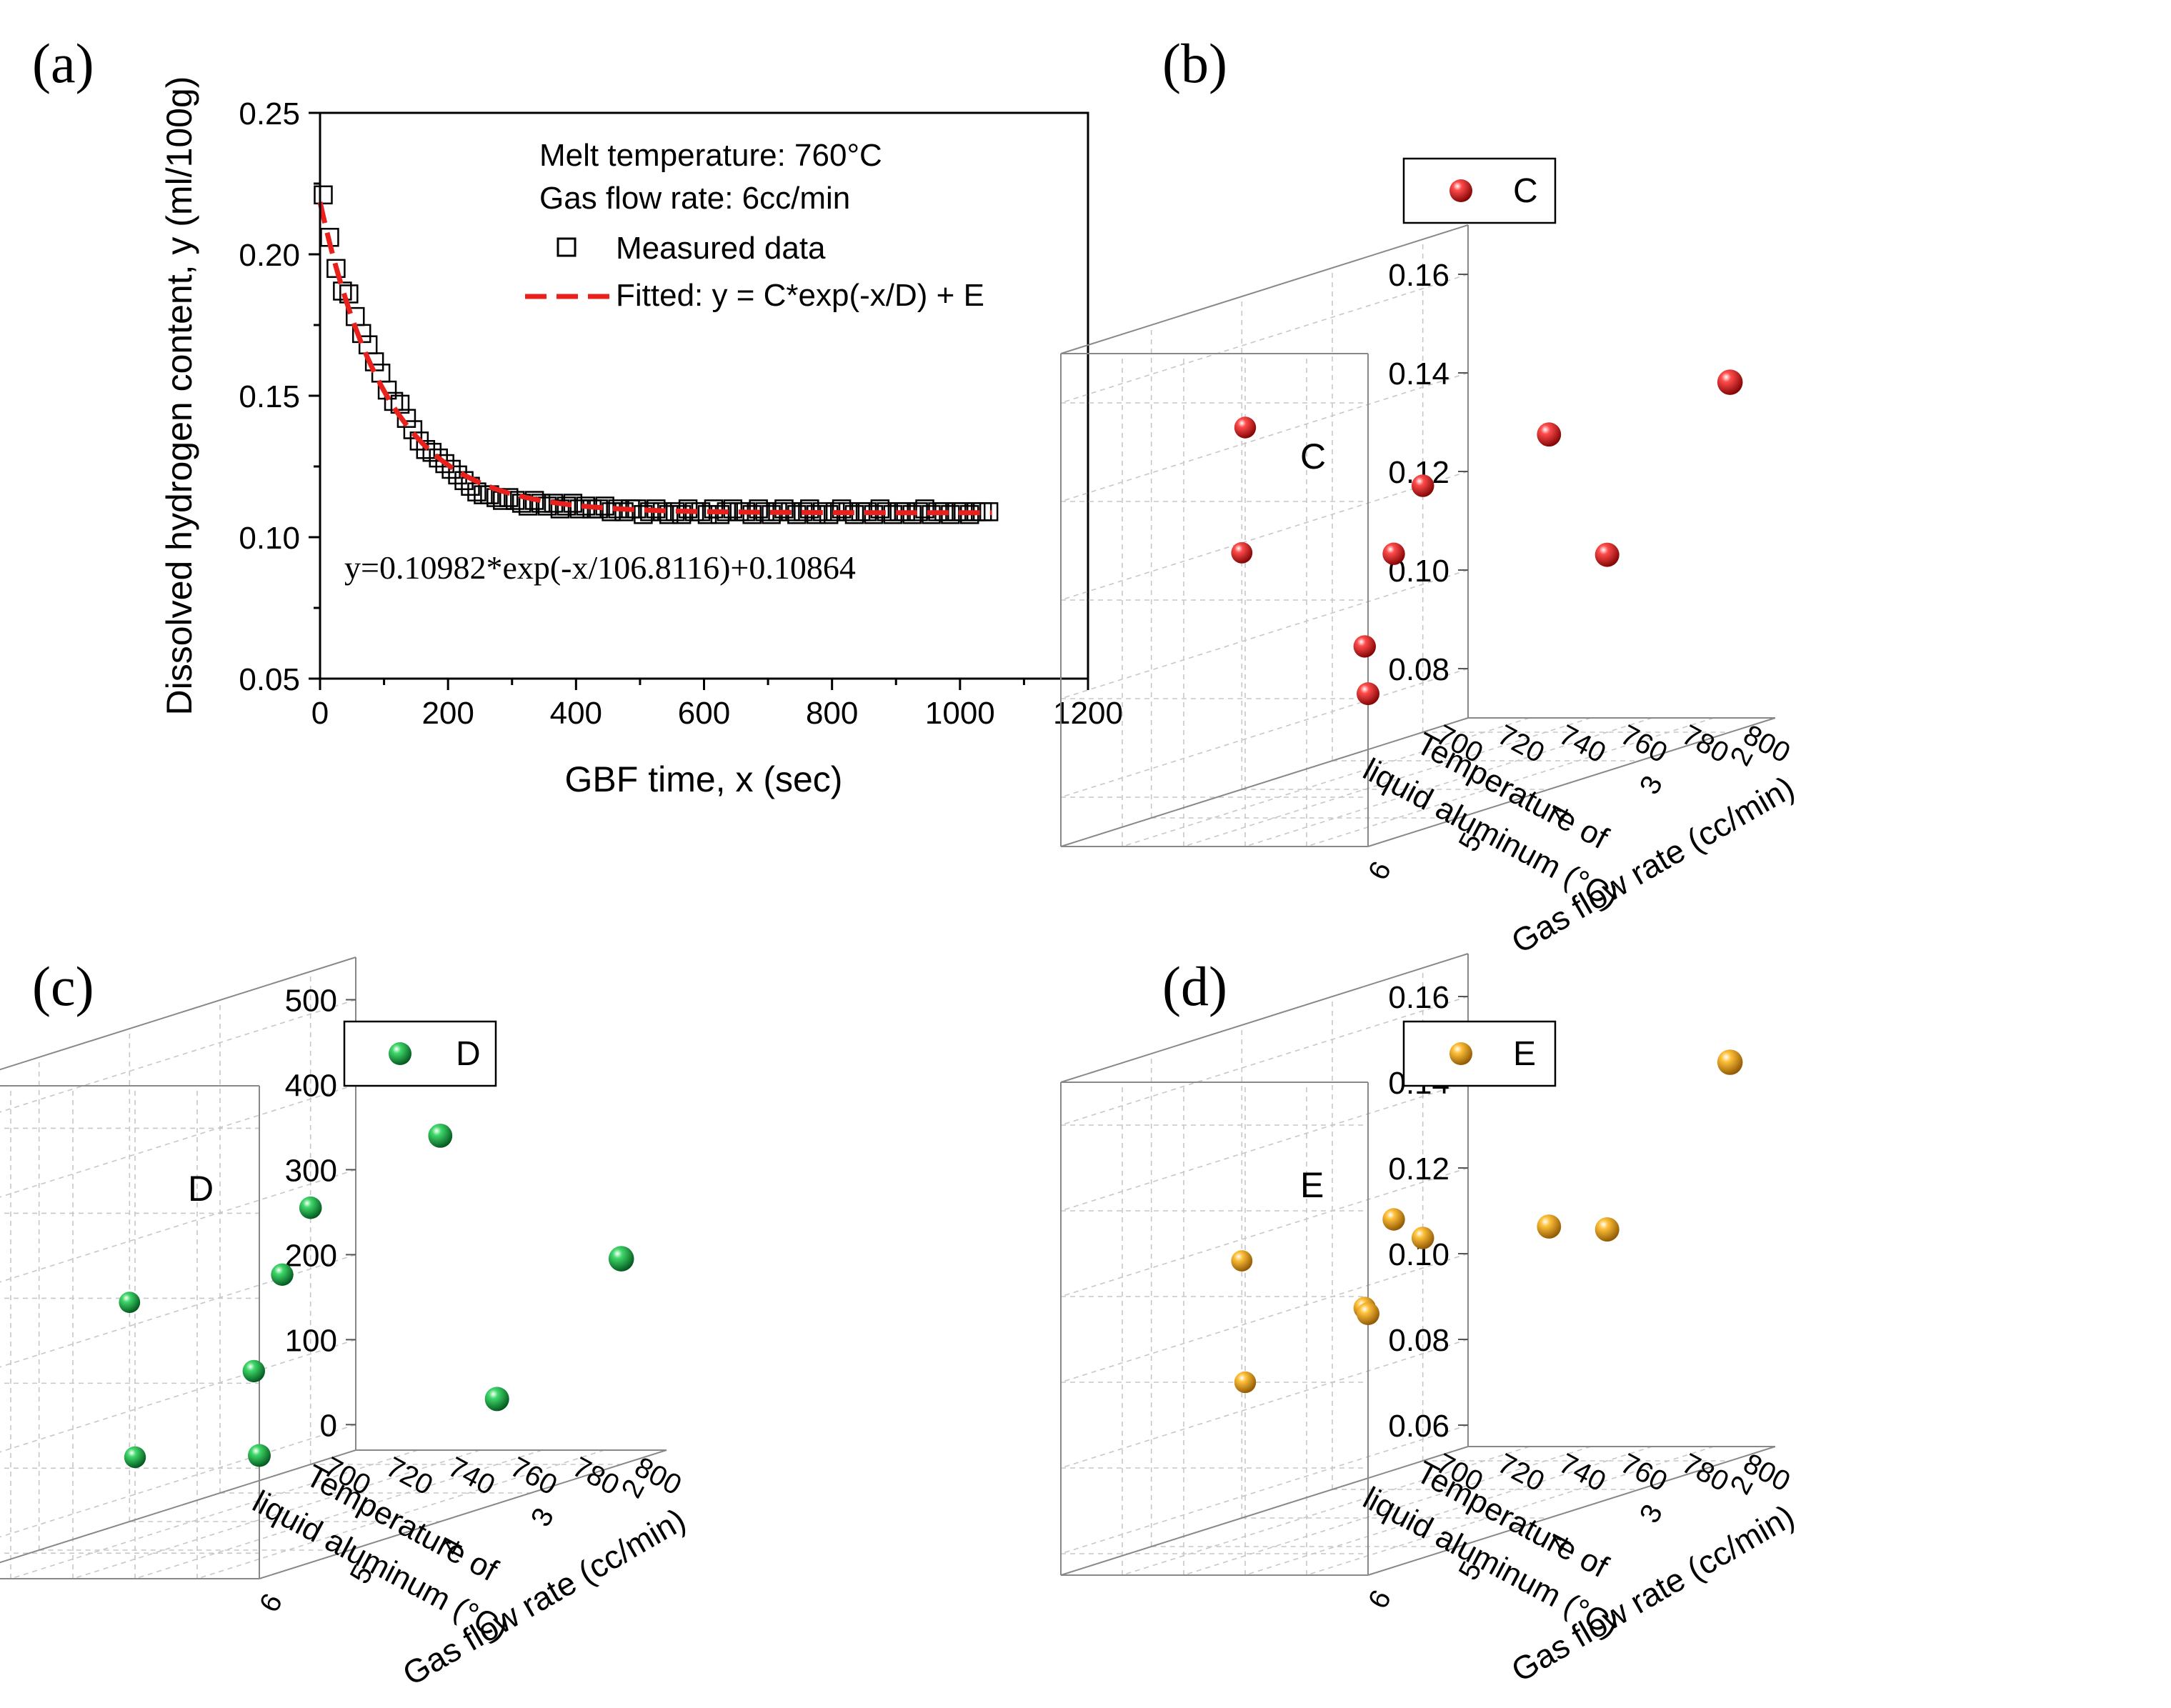  I want to click on plot-a-frame, so click(704, 395).